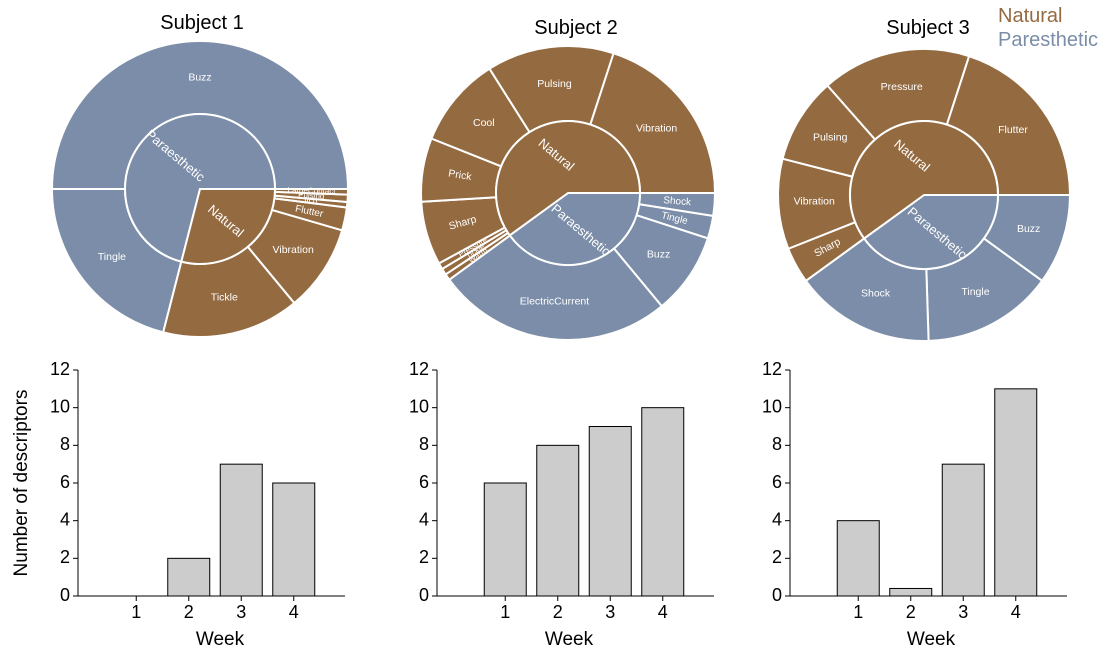  What do you see at coordinates (224, 298) in the screenshot?
I see `outer-label-tickle: Tickle` at bounding box center [224, 298].